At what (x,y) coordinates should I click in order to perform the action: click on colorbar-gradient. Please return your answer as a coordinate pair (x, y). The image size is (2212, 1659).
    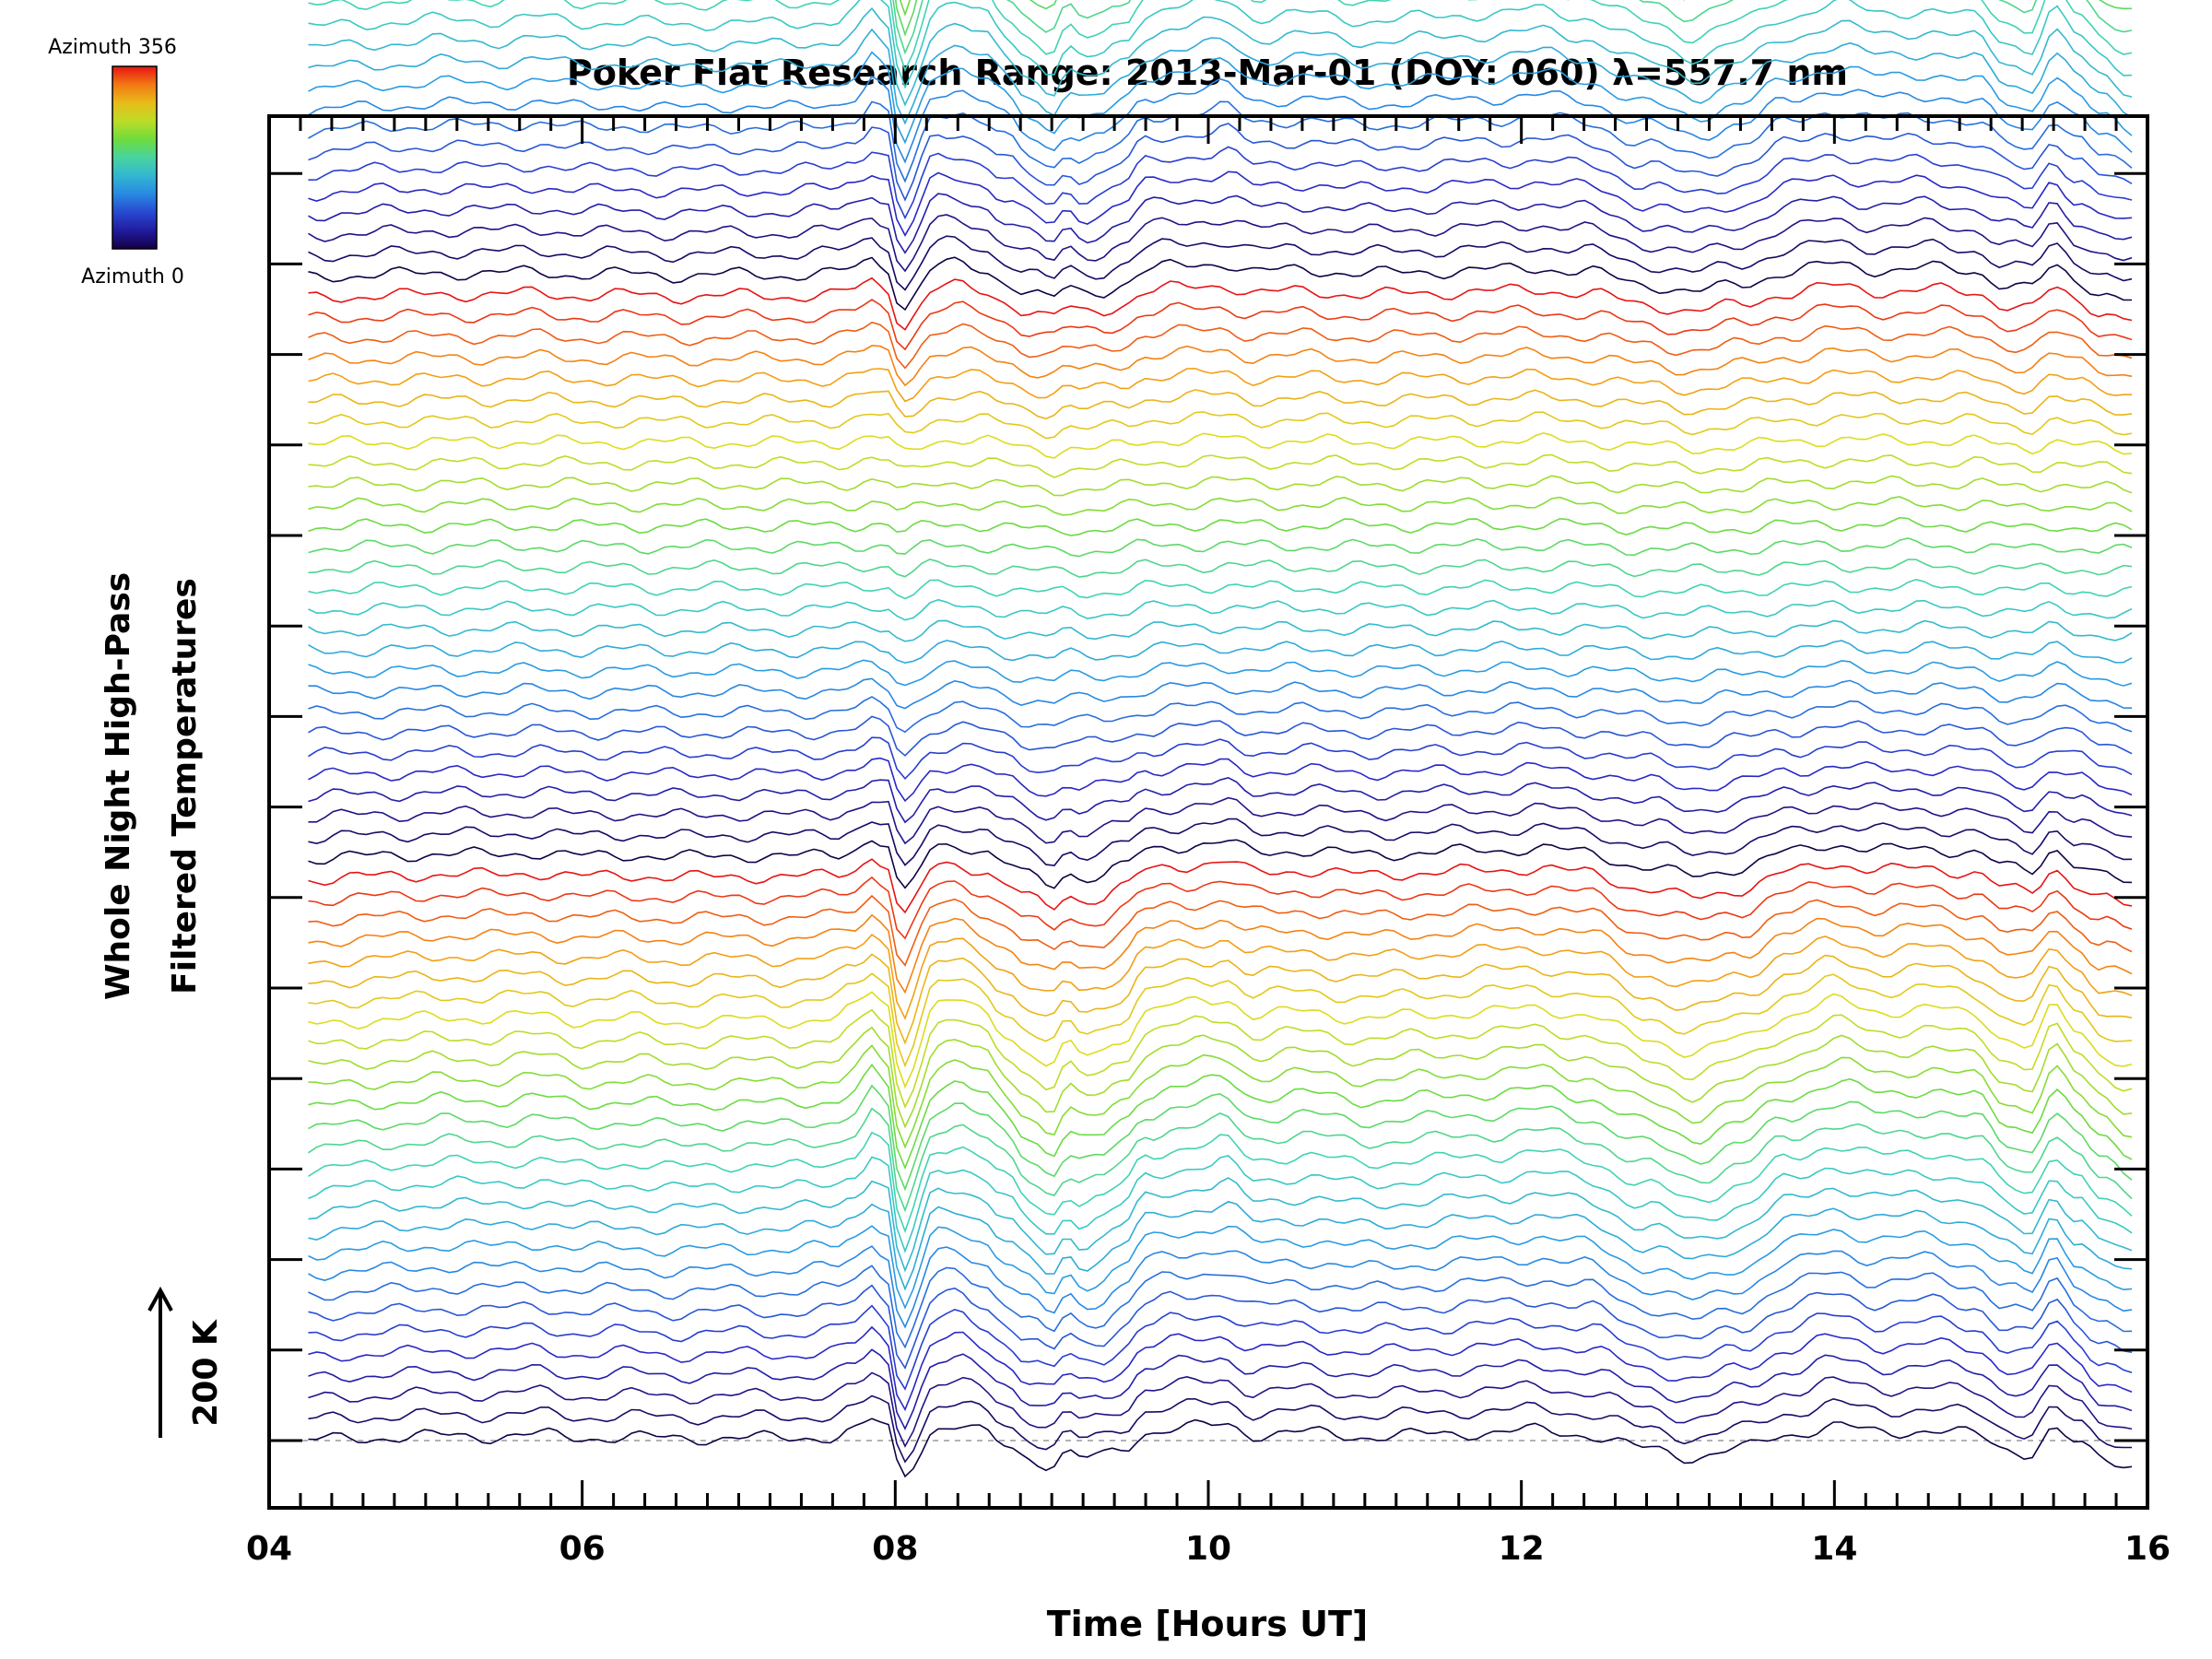
    Looking at the image, I should click on (135, 157).